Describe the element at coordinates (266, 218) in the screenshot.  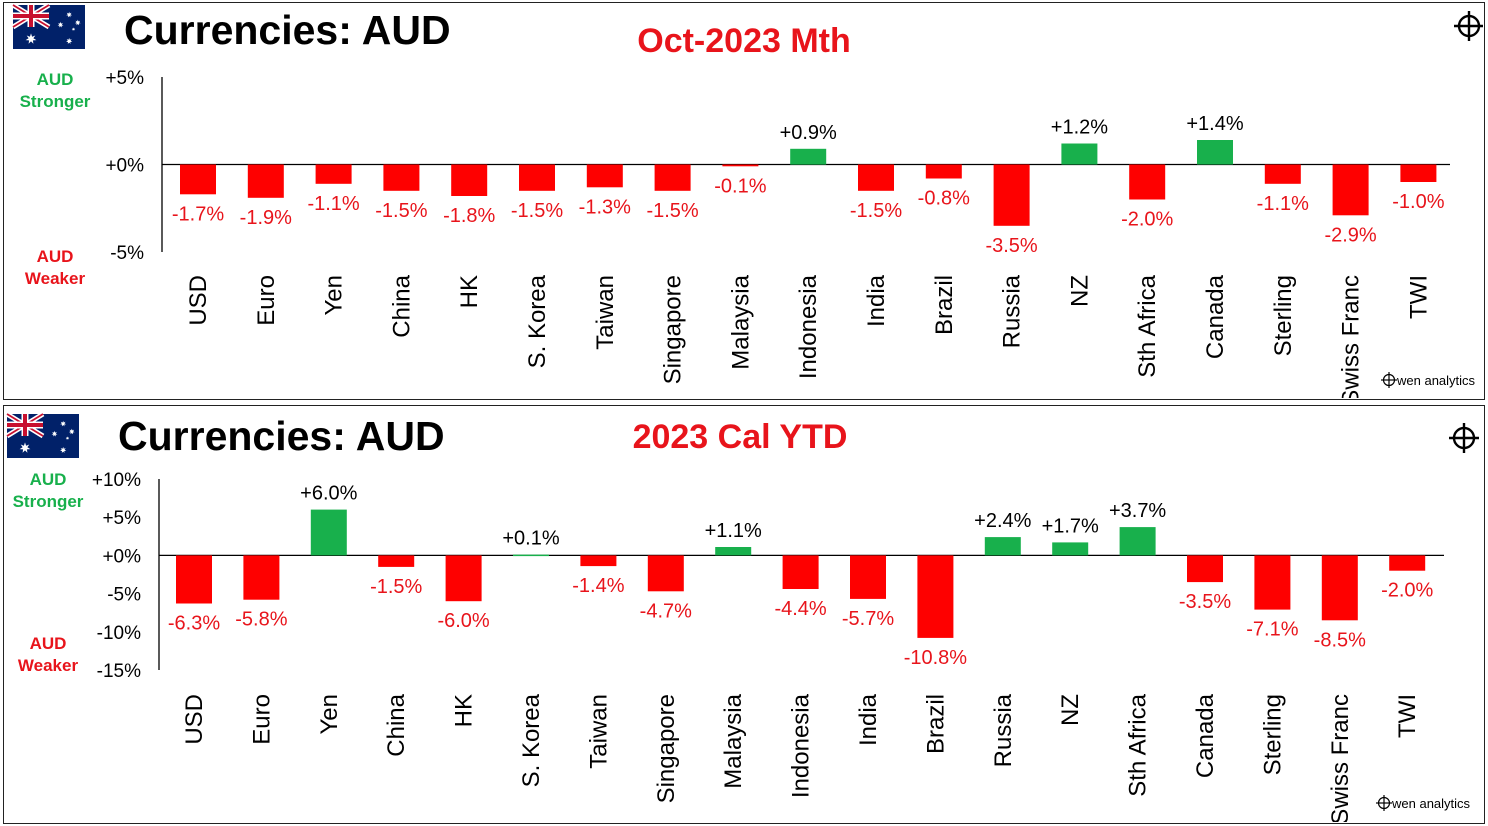
I see `data-label: -1.9%` at that location.